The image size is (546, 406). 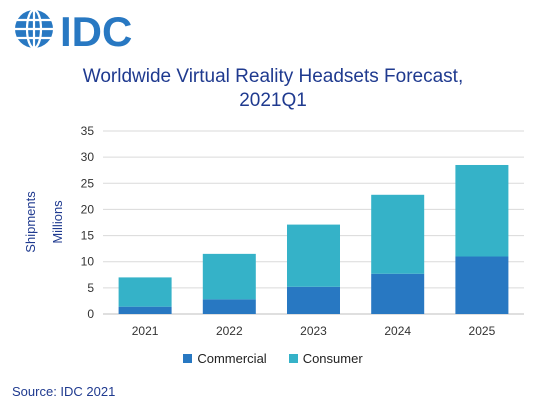 I want to click on x-tick-label: 2022, so click(x=229, y=331).